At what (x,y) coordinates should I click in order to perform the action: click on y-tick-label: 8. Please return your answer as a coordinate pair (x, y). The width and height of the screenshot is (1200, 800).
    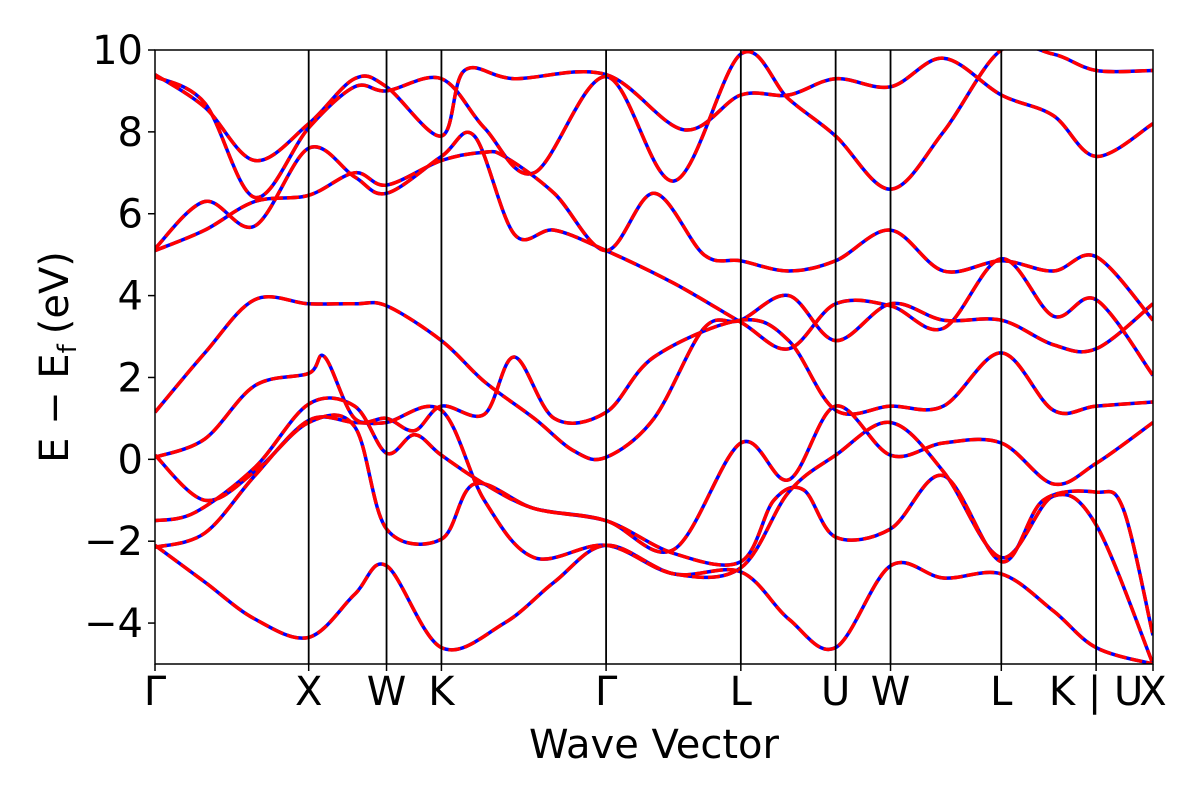
    Looking at the image, I should click on (130, 133).